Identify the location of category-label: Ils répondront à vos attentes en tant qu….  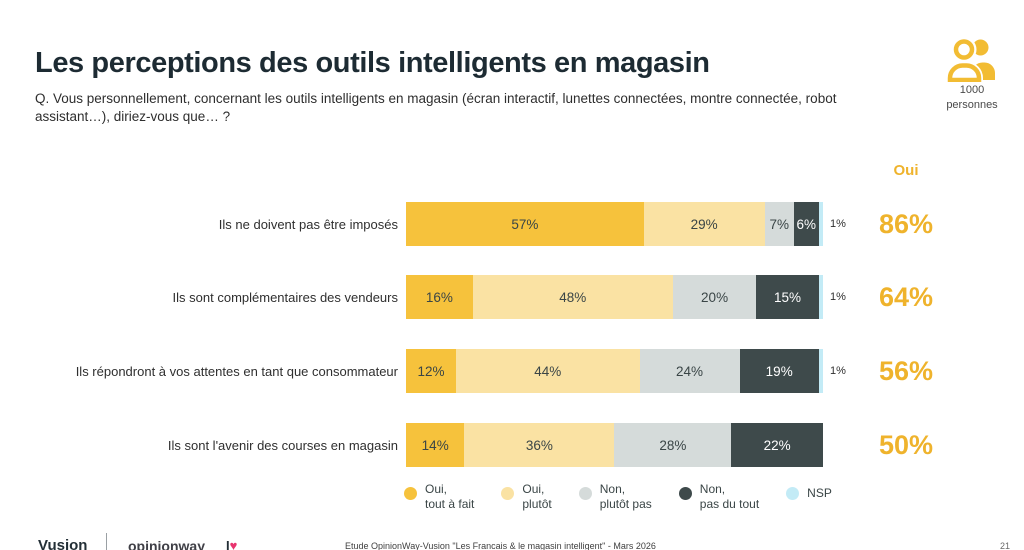
(236, 371).